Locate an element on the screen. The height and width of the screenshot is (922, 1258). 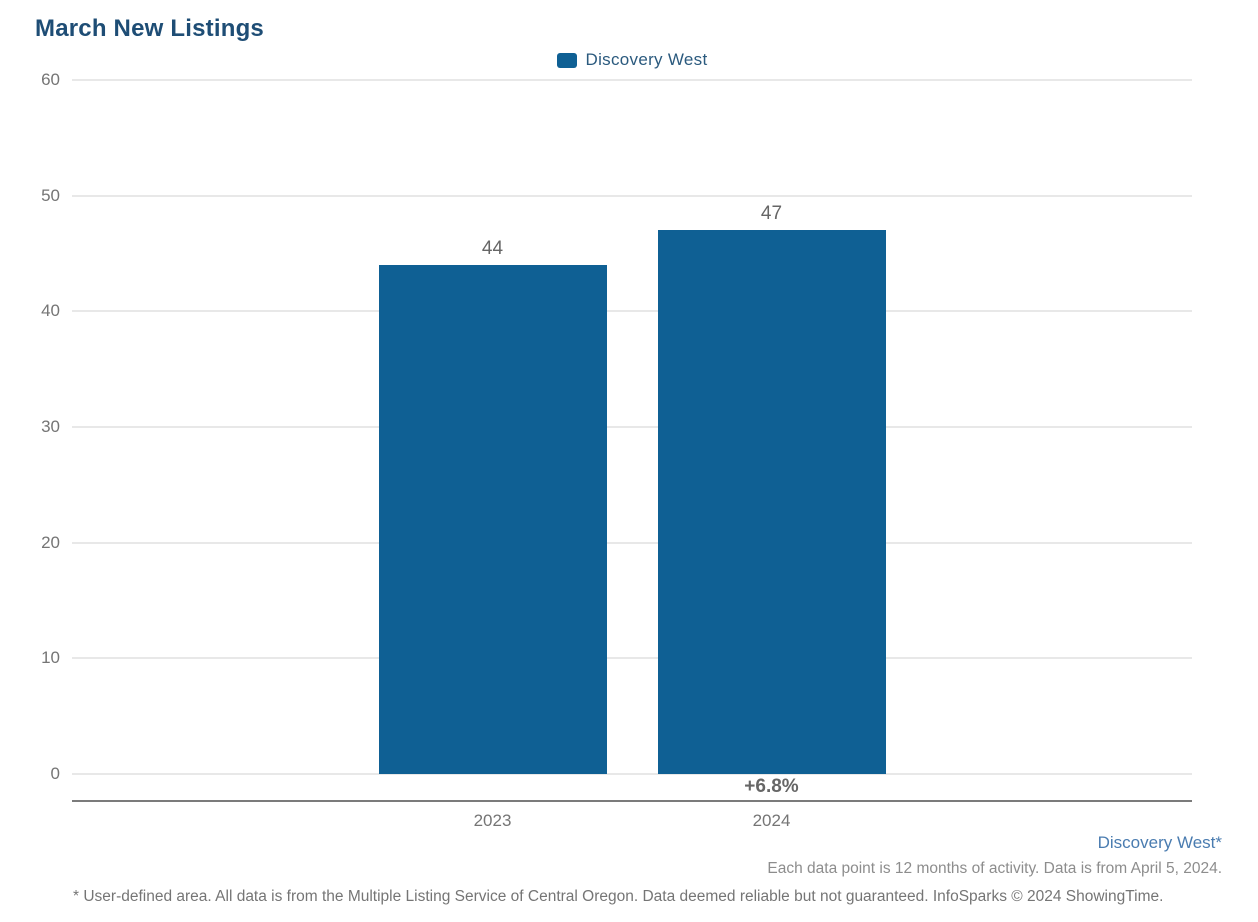
x-axis-label-2024: 2024 is located at coordinates (771, 820).